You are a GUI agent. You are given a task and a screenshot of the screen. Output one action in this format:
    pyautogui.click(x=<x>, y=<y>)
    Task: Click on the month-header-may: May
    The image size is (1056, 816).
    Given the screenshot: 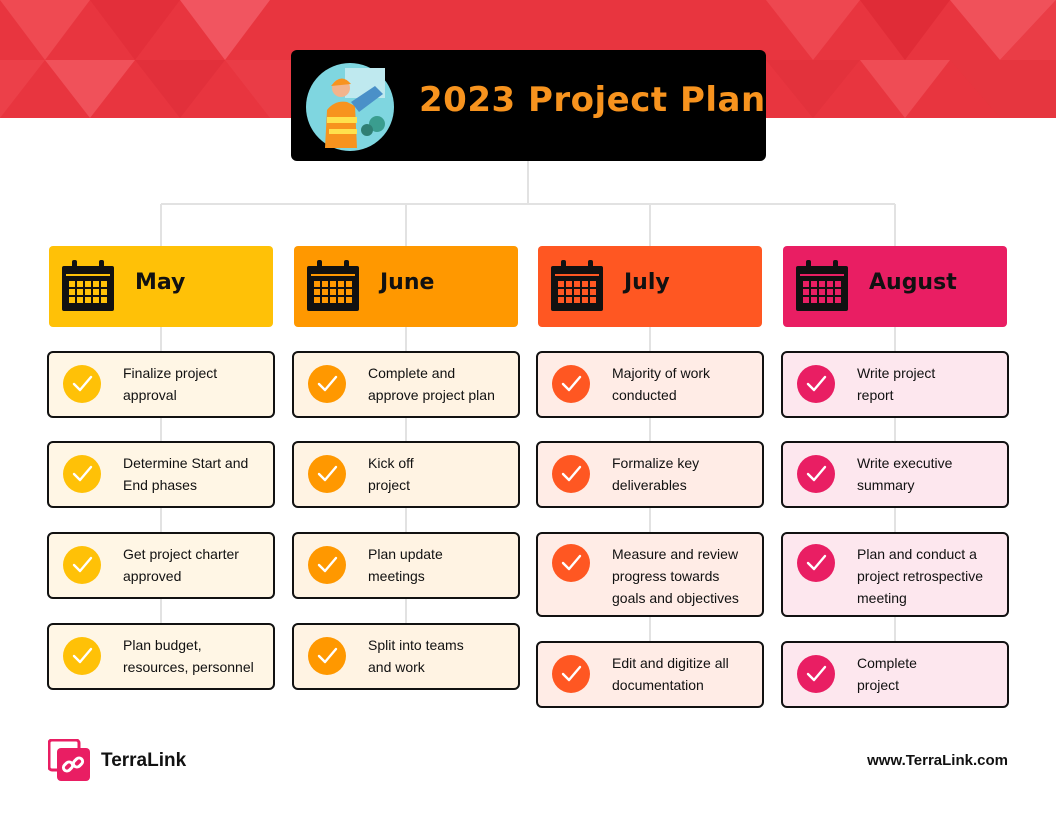 What is the action you would take?
    pyautogui.click(x=161, y=286)
    